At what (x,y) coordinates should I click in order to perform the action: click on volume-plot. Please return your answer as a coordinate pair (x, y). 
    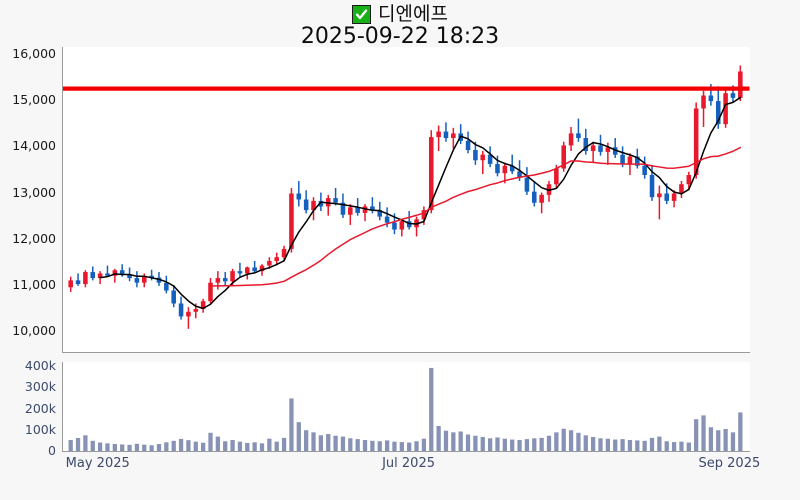
    Looking at the image, I should click on (405, 409).